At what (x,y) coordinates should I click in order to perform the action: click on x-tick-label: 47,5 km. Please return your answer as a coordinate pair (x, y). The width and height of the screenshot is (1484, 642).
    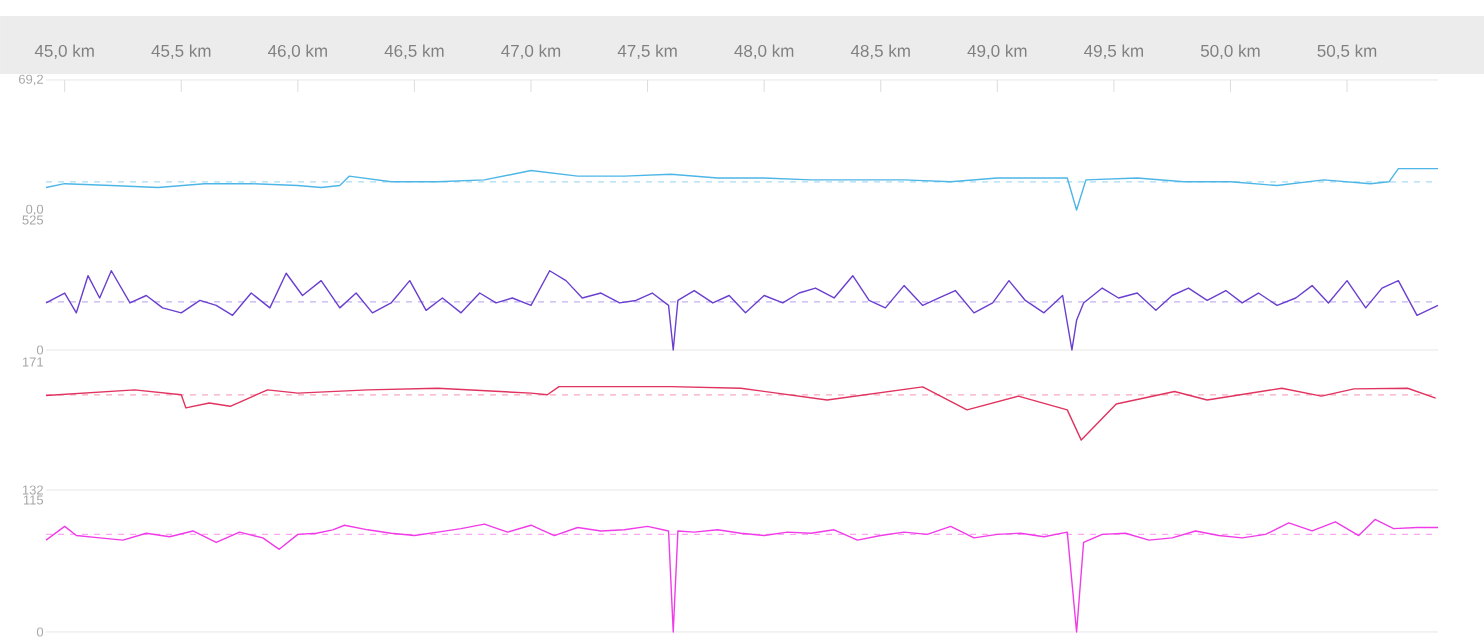
    Looking at the image, I should click on (647, 51).